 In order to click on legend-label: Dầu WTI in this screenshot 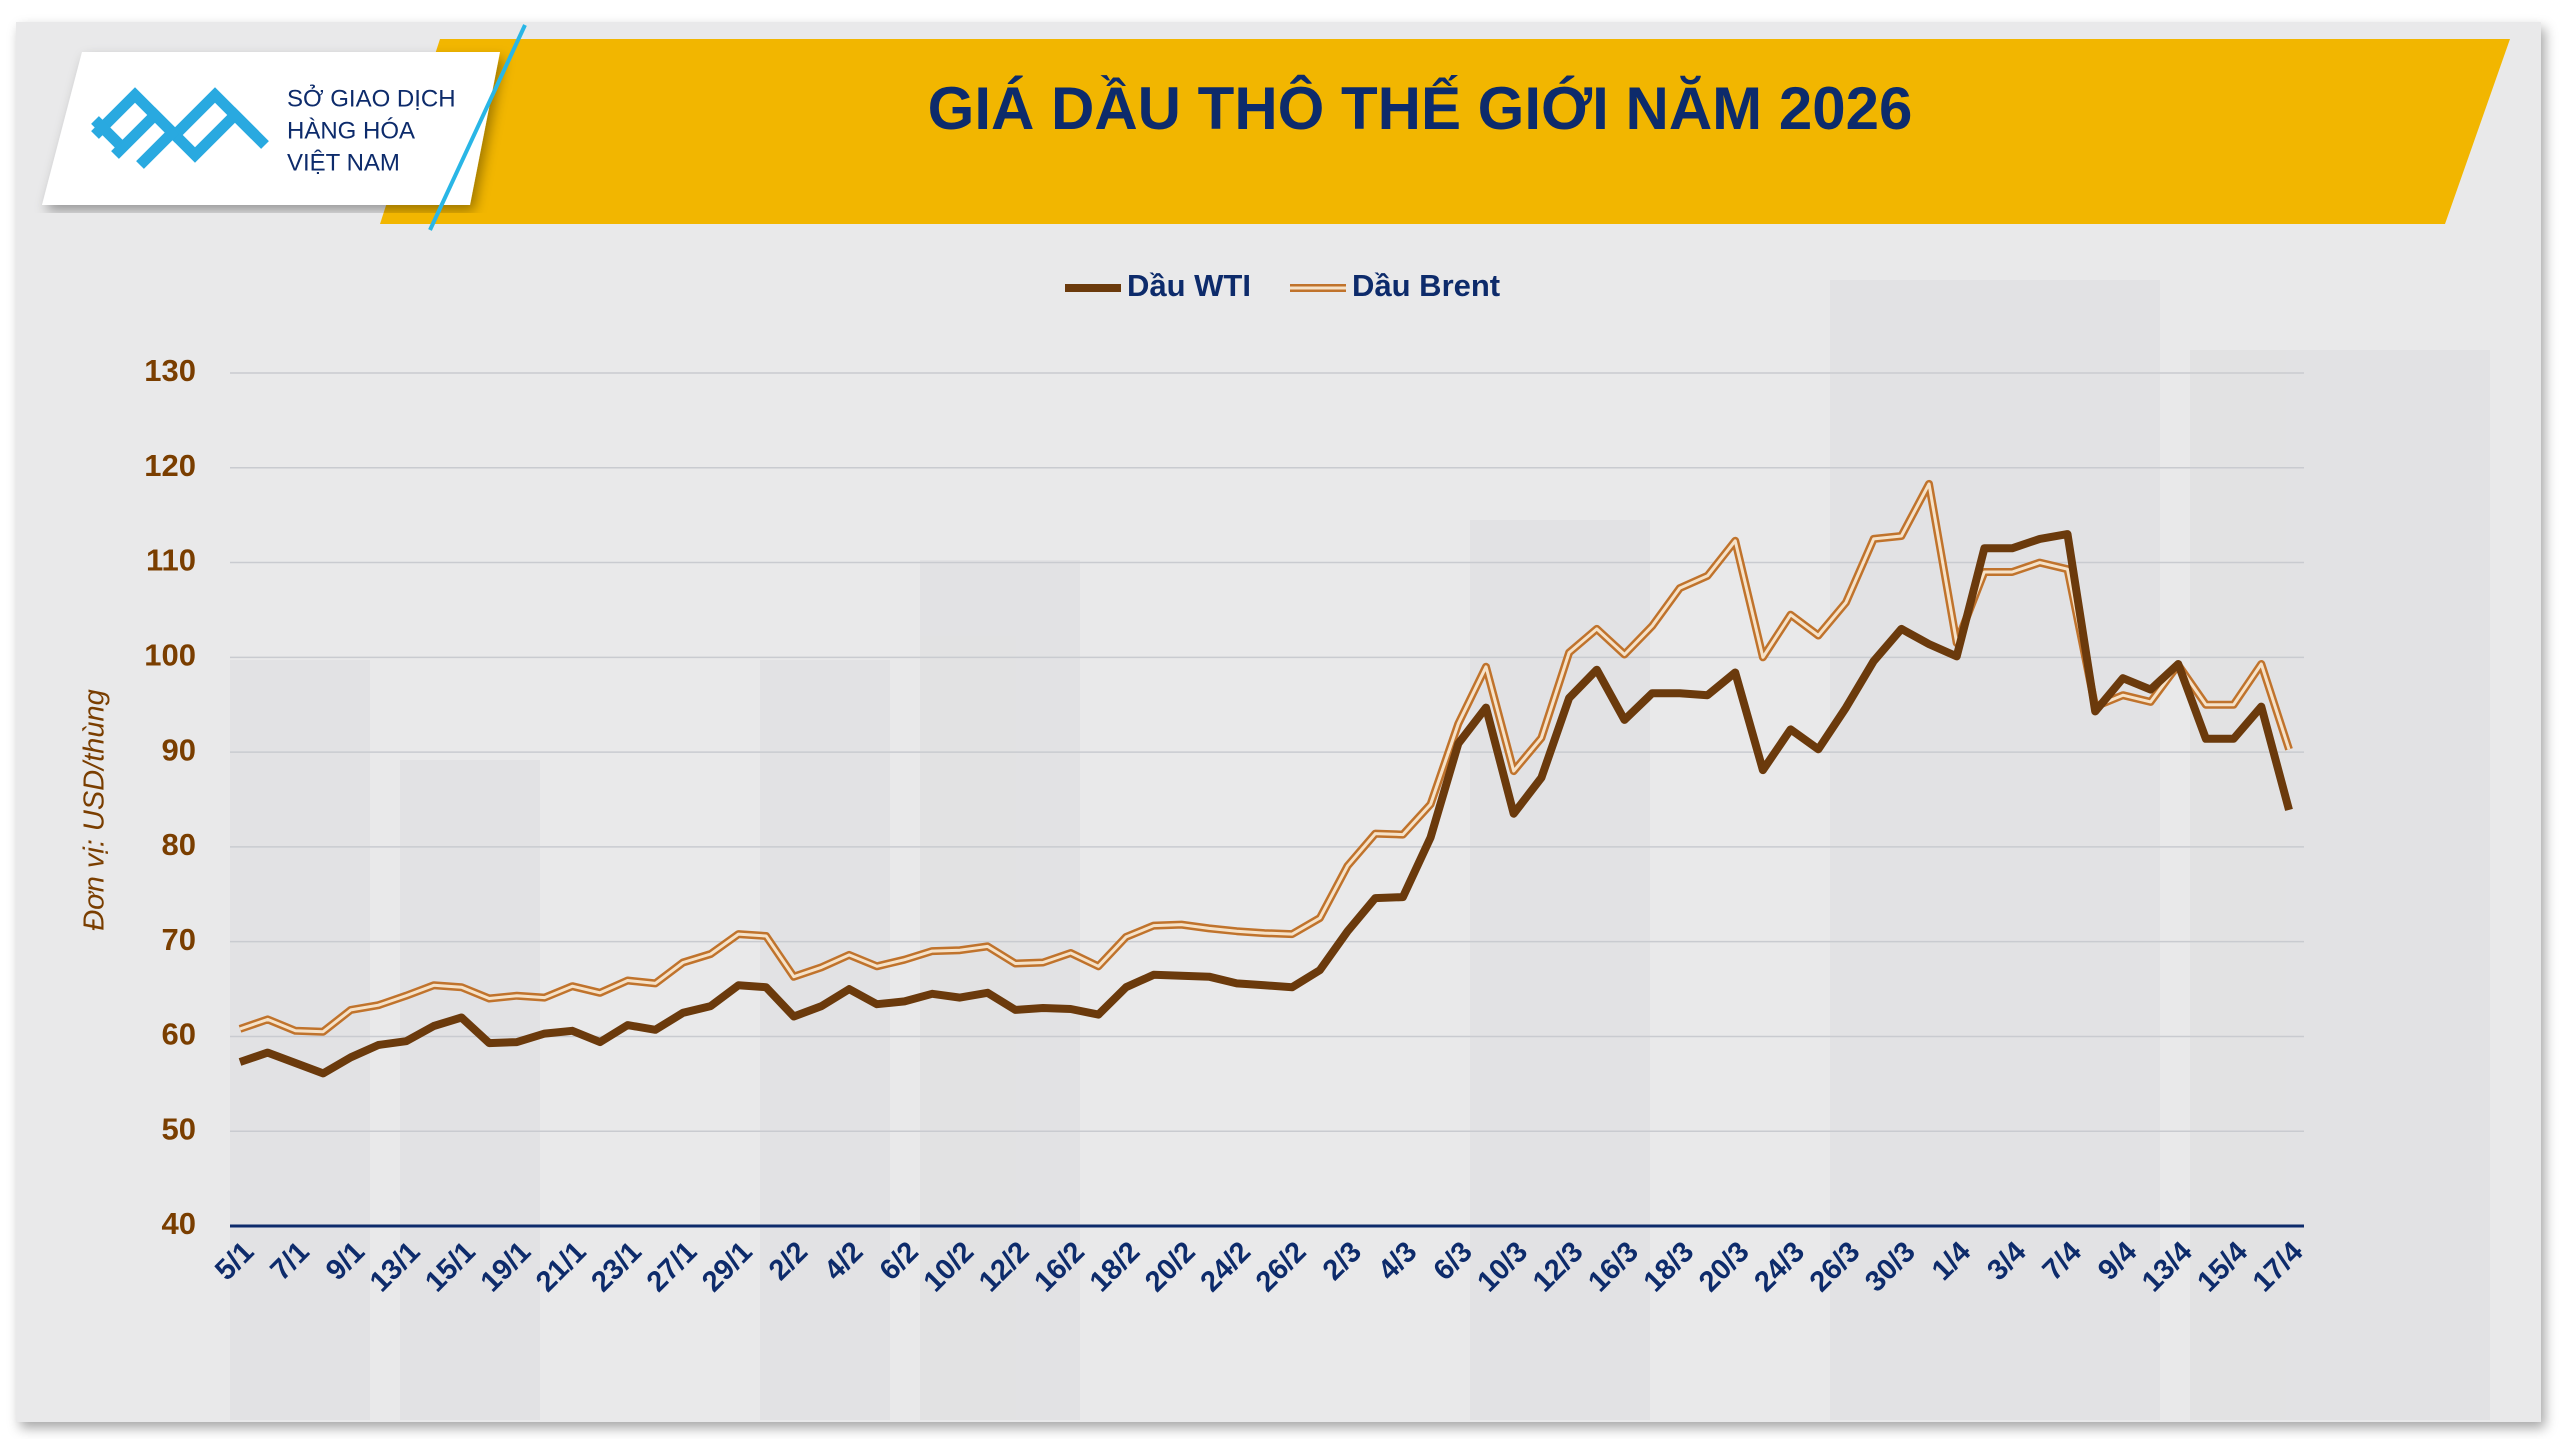, I will do `click(1189, 285)`.